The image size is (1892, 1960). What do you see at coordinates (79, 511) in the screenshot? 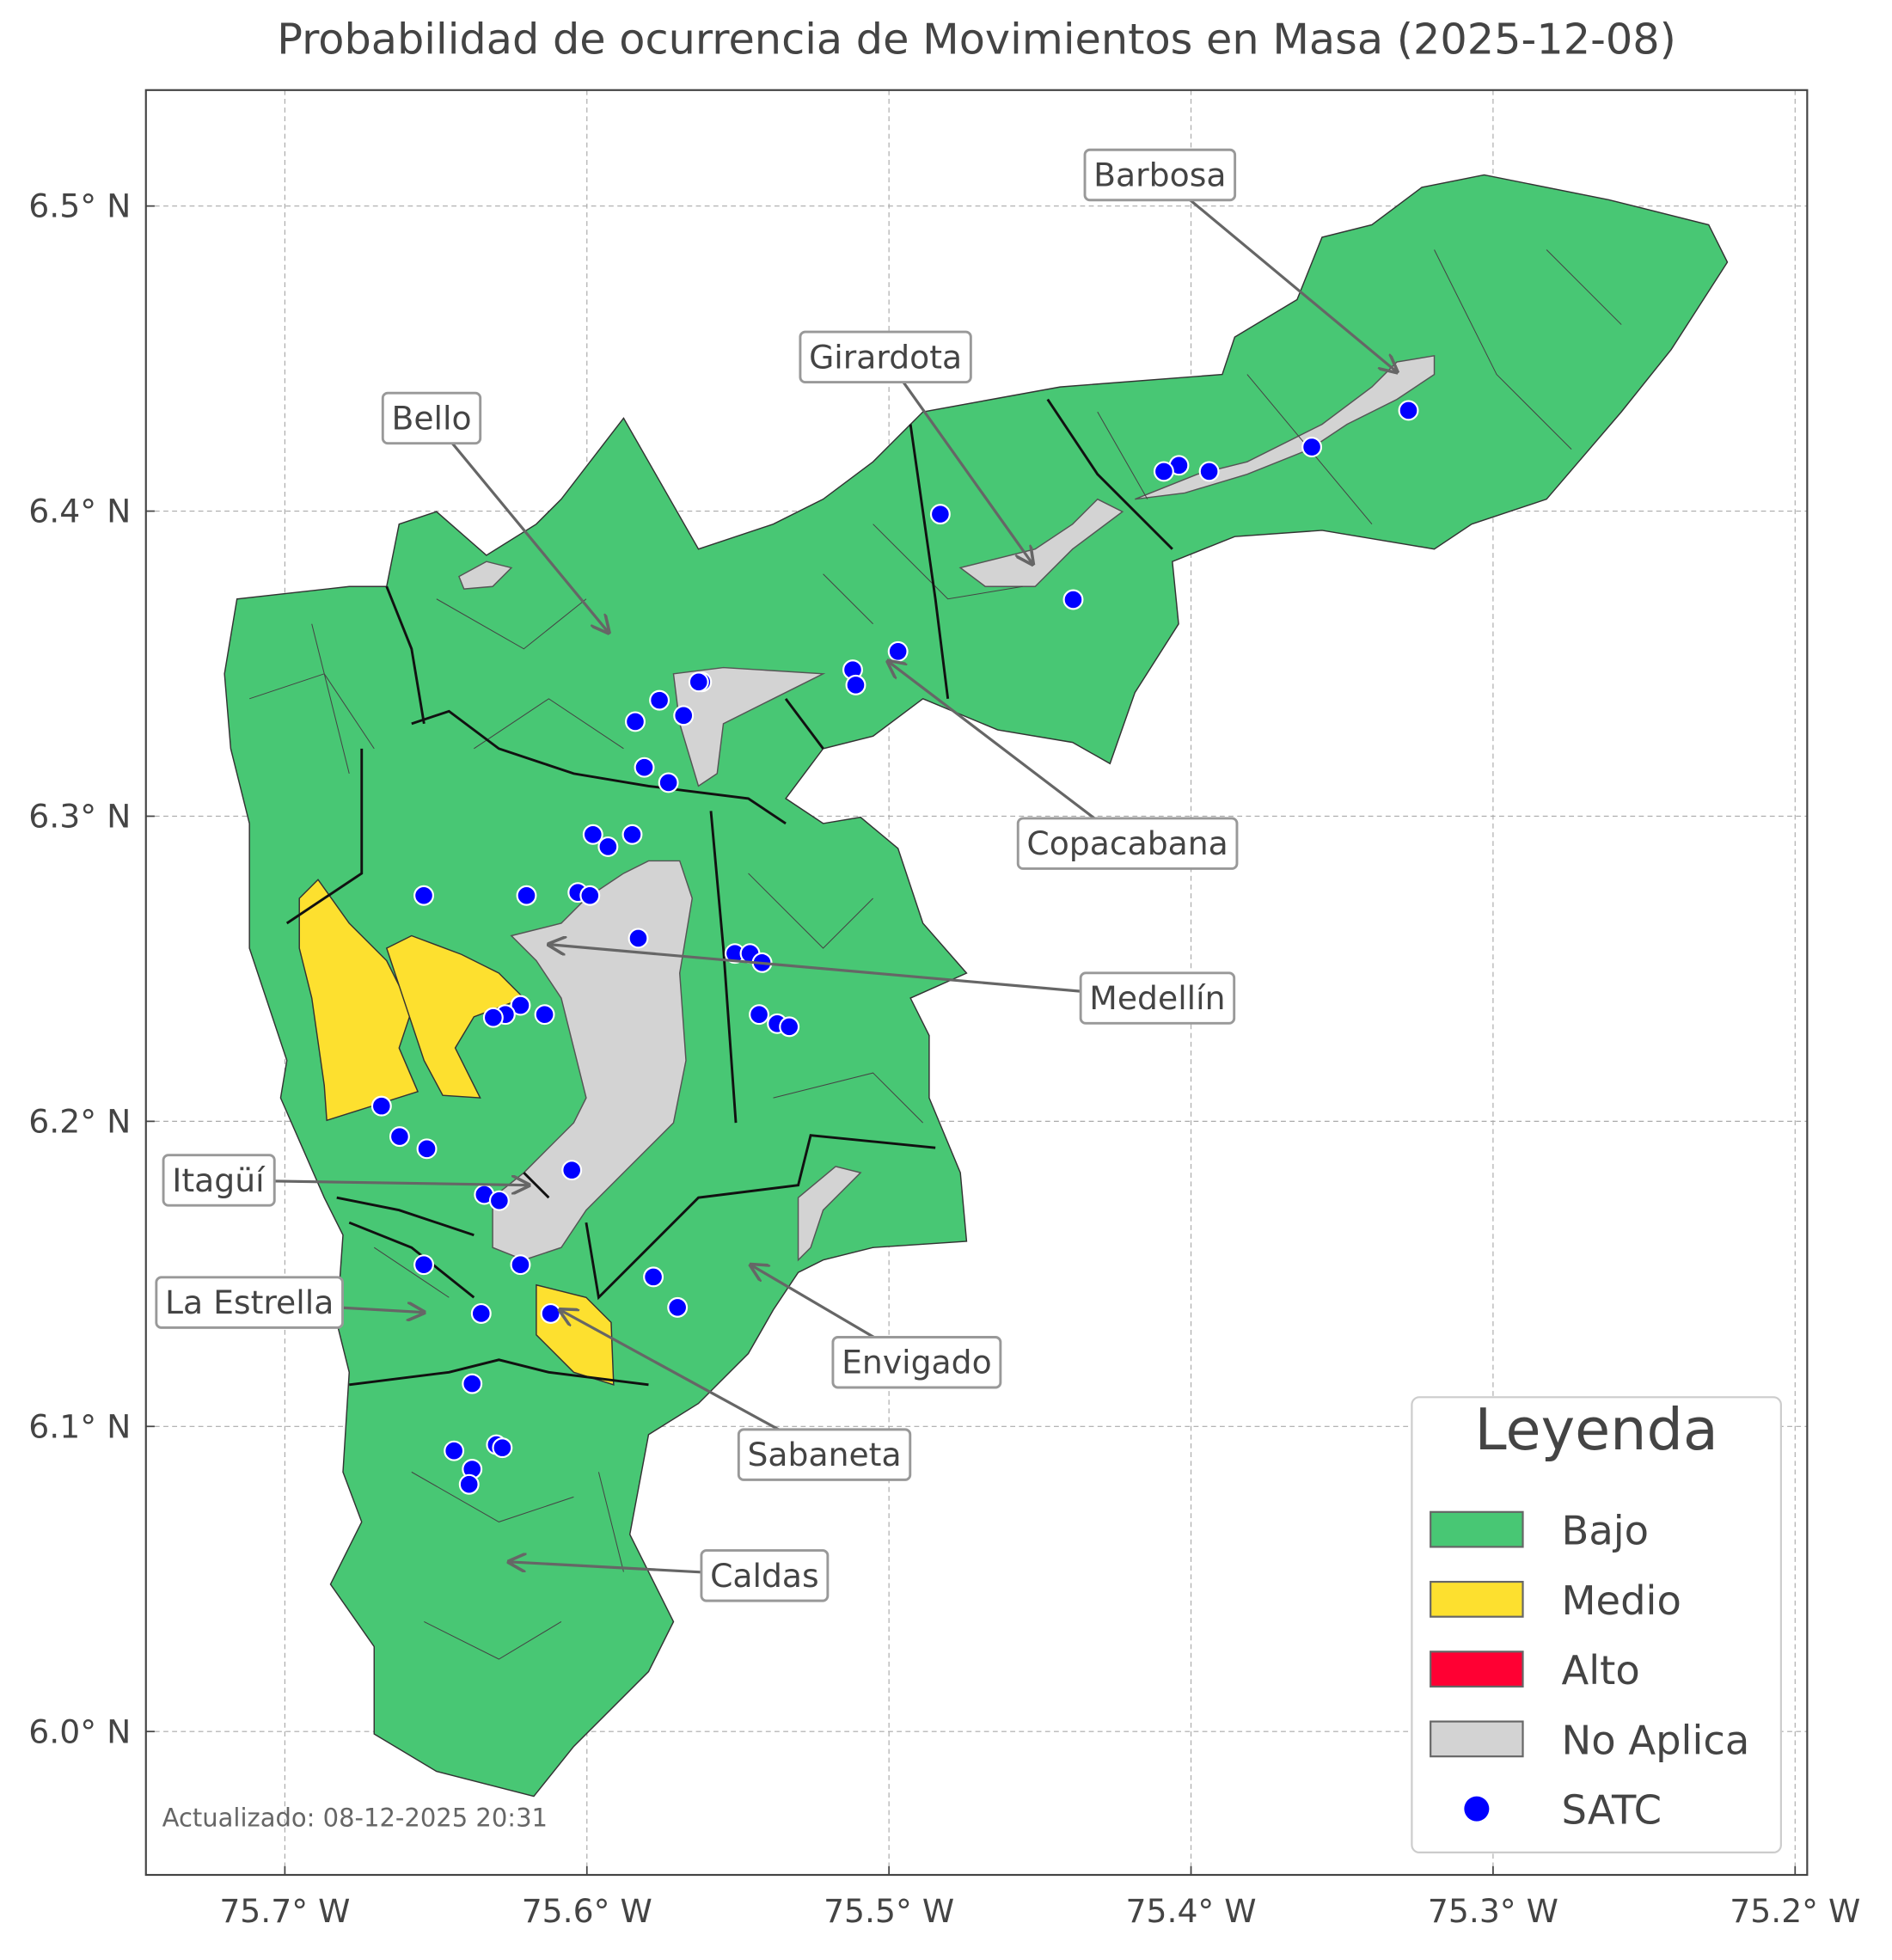
I see `y-tick-label: 6.4° N` at bounding box center [79, 511].